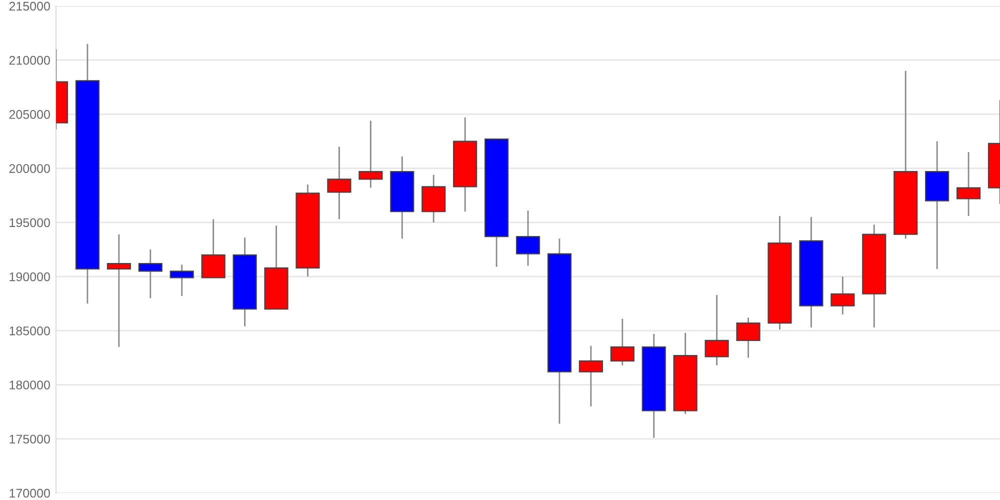 Image resolution: width=1000 pixels, height=500 pixels. Describe the element at coordinates (30, 223) in the screenshot. I see `y-tick-label: 195000` at that location.